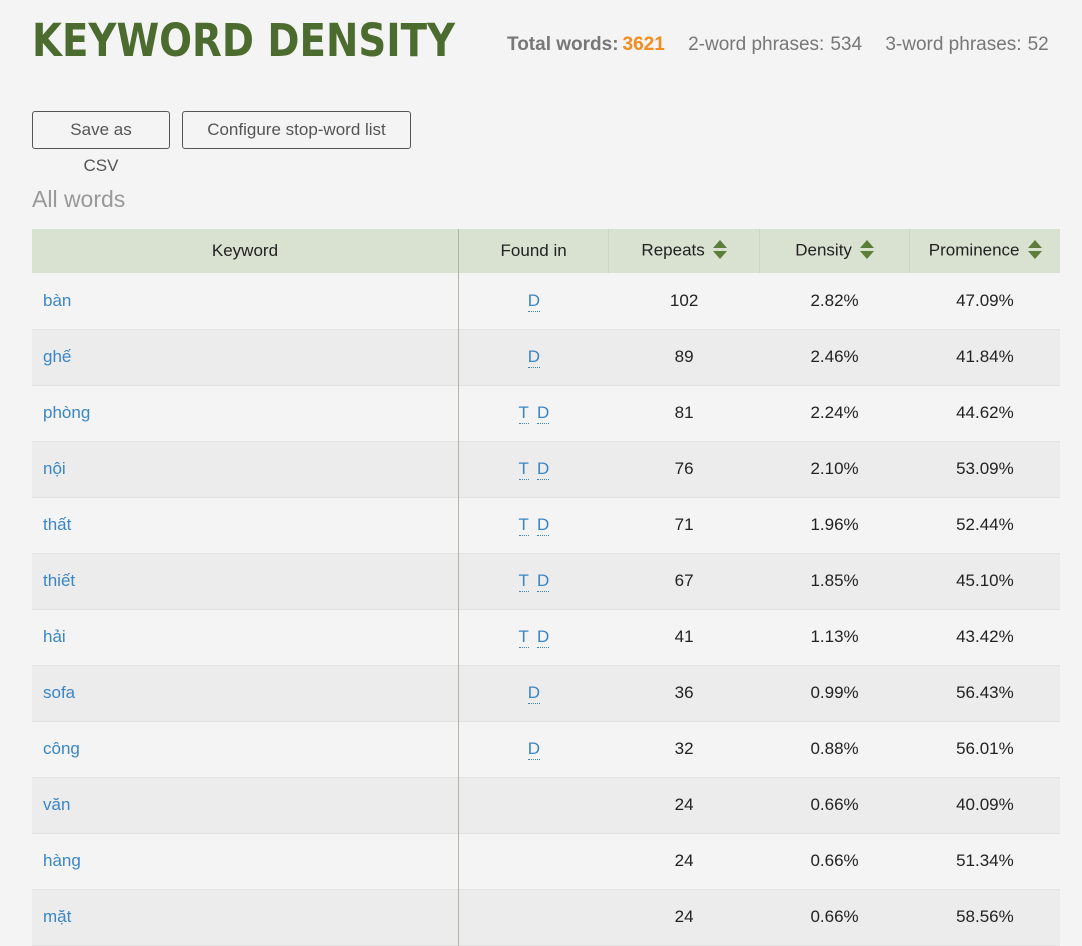 This screenshot has width=1082, height=946. What do you see at coordinates (245, 413) in the screenshot?
I see `keyword-cell: phòng` at bounding box center [245, 413].